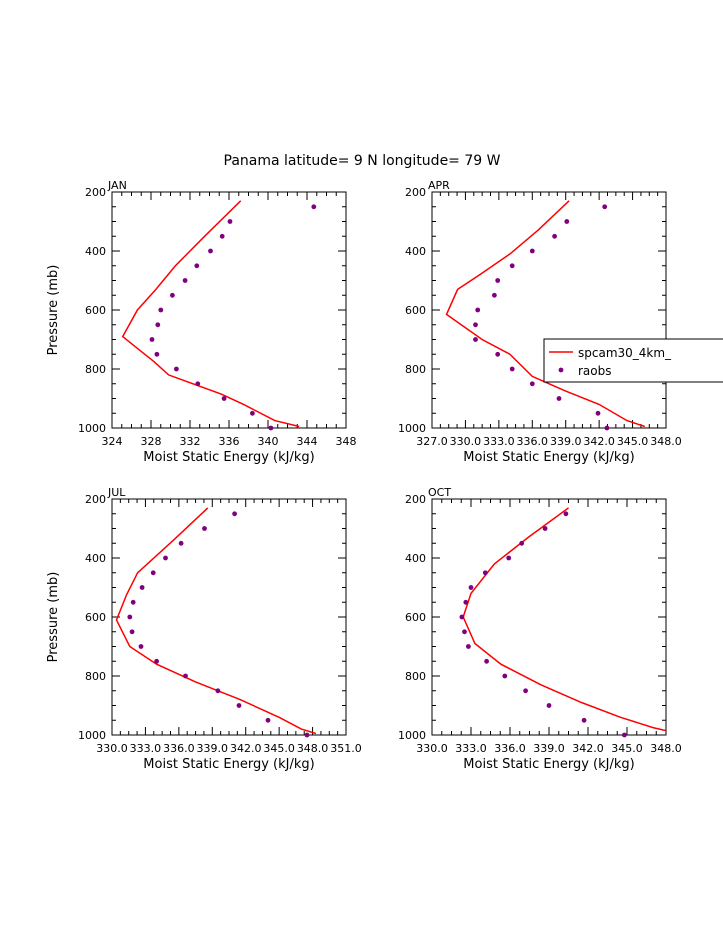 Image resolution: width=723 pixels, height=940 pixels. I want to click on x-tick-label: 332, so click(190, 441).